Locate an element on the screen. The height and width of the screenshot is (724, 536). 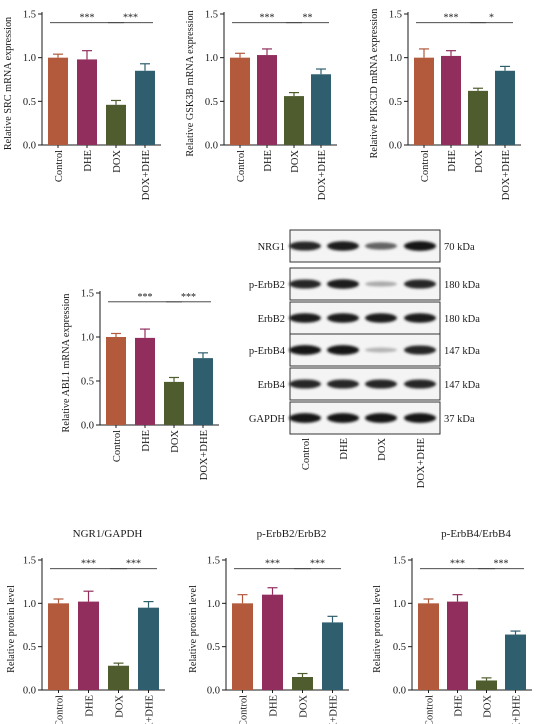
blot-kda-label: 180 kDa is located at coordinates (462, 285).